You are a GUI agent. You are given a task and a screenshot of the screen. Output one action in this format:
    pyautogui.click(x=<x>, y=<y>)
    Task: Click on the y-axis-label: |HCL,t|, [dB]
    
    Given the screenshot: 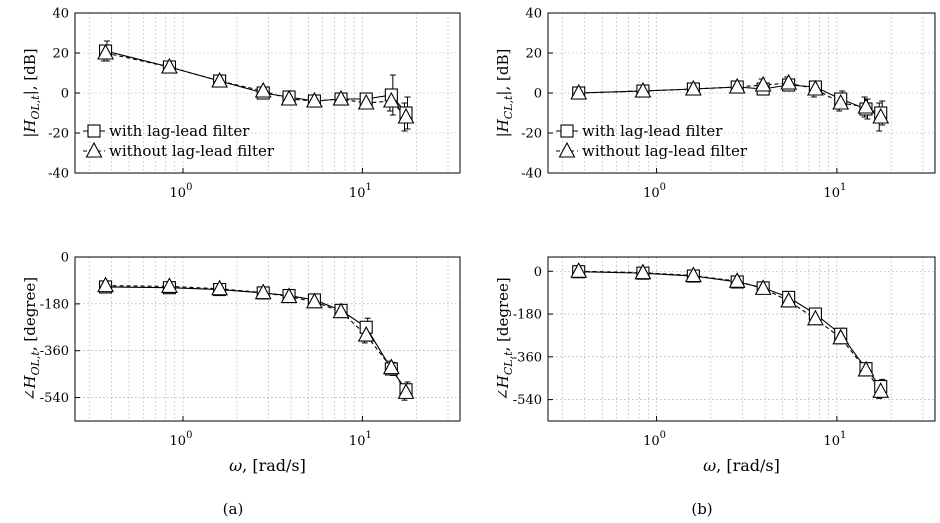 What is the action you would take?
    pyautogui.click(x=504, y=93)
    